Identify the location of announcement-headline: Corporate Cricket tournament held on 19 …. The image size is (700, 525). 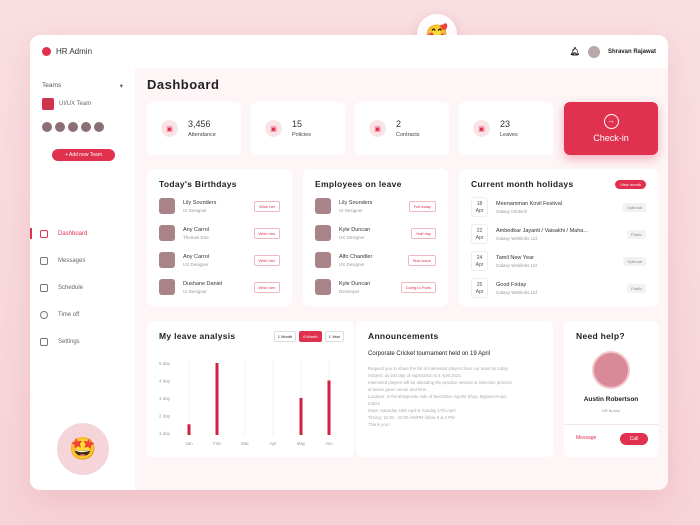
(429, 354).